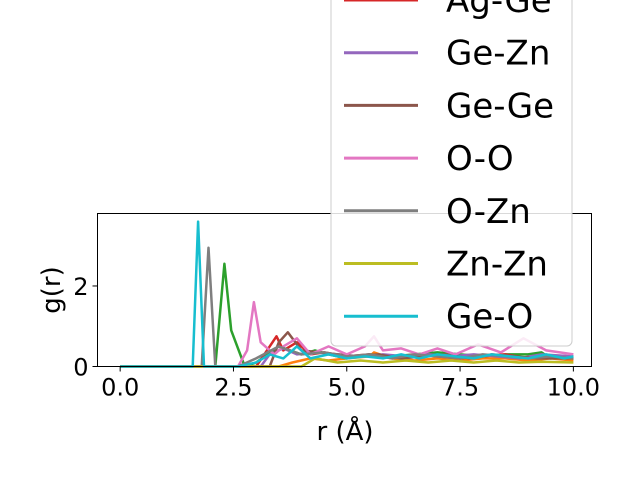  Describe the element at coordinates (85, 327) in the screenshot. I see `y-axis: 02` at that location.